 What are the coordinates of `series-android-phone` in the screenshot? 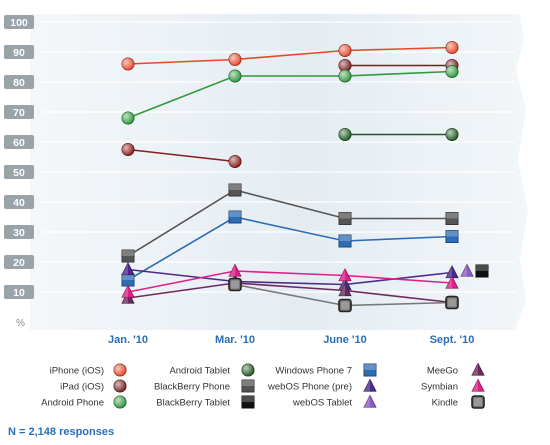 It's located at (290, 95).